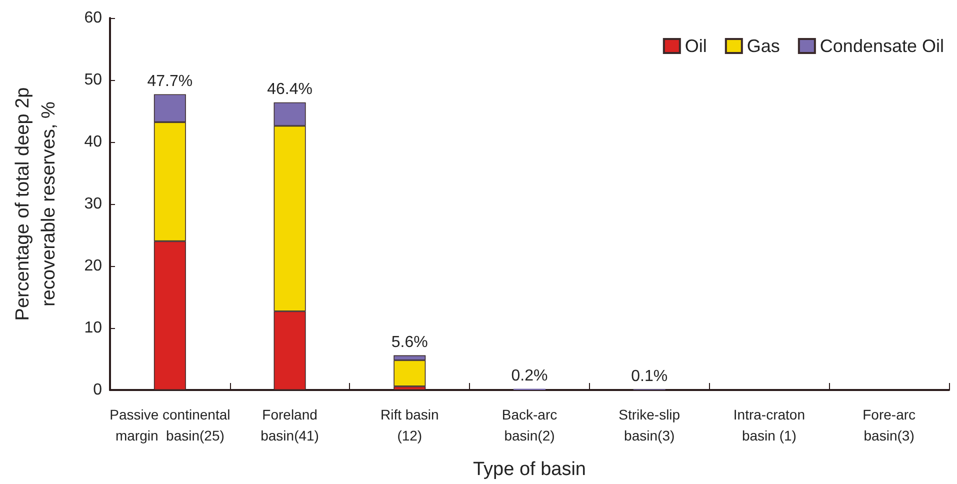 The width and height of the screenshot is (957, 484). What do you see at coordinates (695, 46) in the screenshot?
I see `legend-label: Oil` at bounding box center [695, 46].